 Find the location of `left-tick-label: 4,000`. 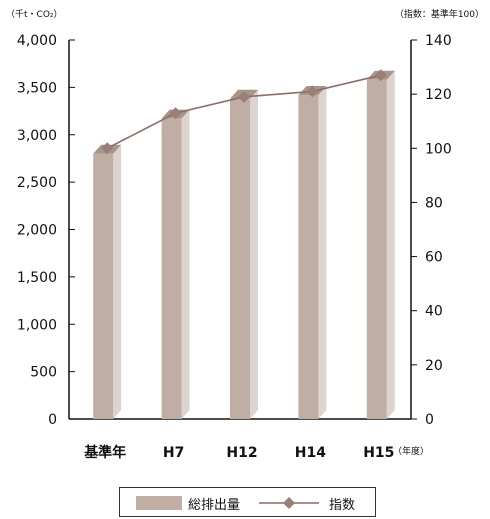

left-tick-label: 4,000 is located at coordinates (37, 41).